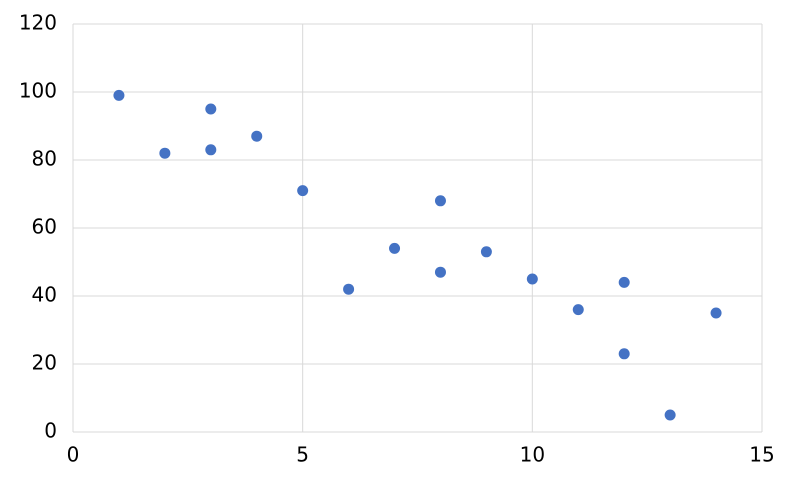 The image size is (800, 480). What do you see at coordinates (761, 455) in the screenshot?
I see `x-tick-label: 15` at bounding box center [761, 455].